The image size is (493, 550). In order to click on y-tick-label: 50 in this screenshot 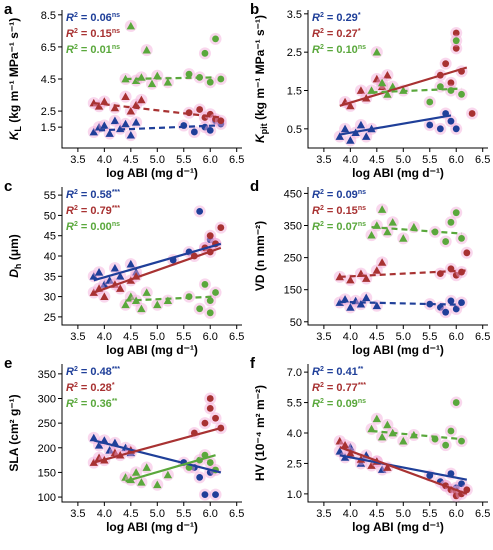, I will do `click(296, 323)`.